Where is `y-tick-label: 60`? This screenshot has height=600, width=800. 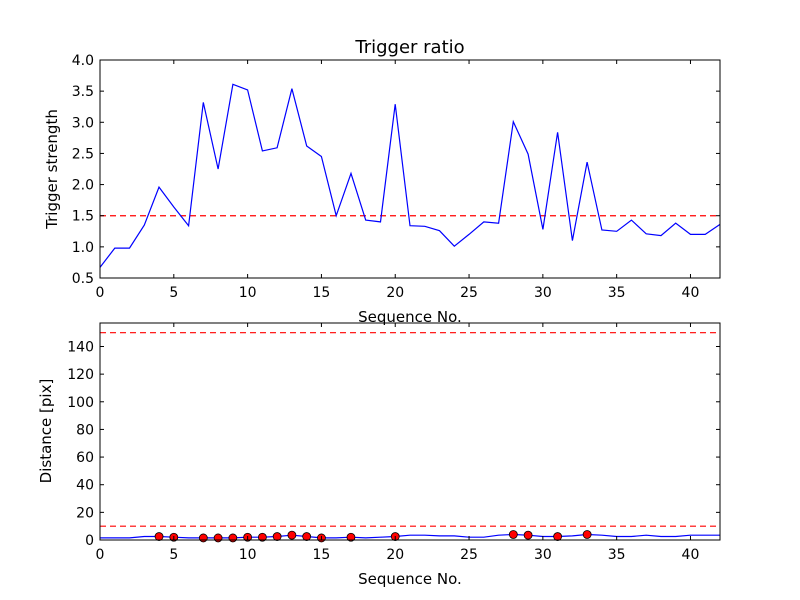 y-tick-label: 60 is located at coordinates (85, 458).